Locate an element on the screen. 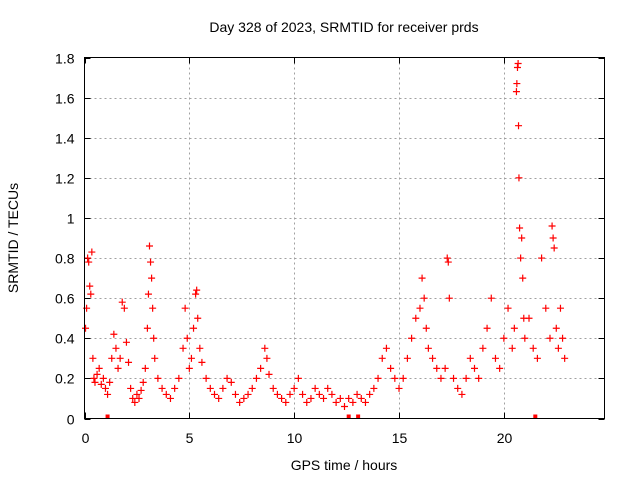 The image size is (640, 480). x-tick-label: 15 is located at coordinates (400, 438).